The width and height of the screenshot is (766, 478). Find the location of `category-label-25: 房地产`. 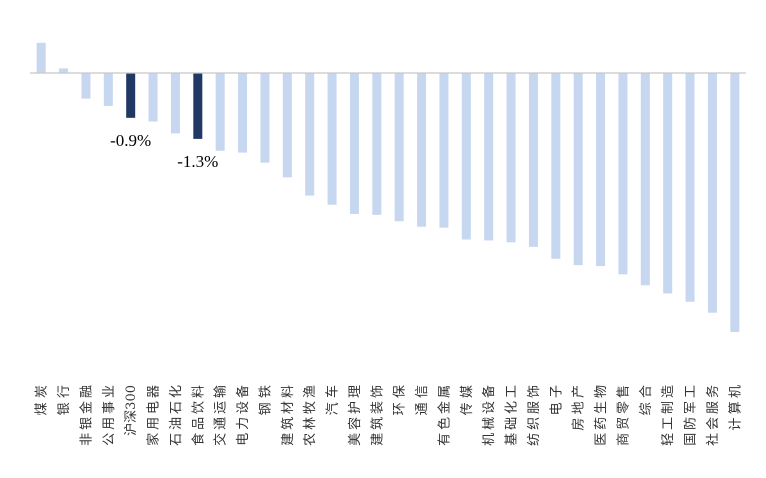

category-label-25: 房地产 is located at coordinates (579, 408).